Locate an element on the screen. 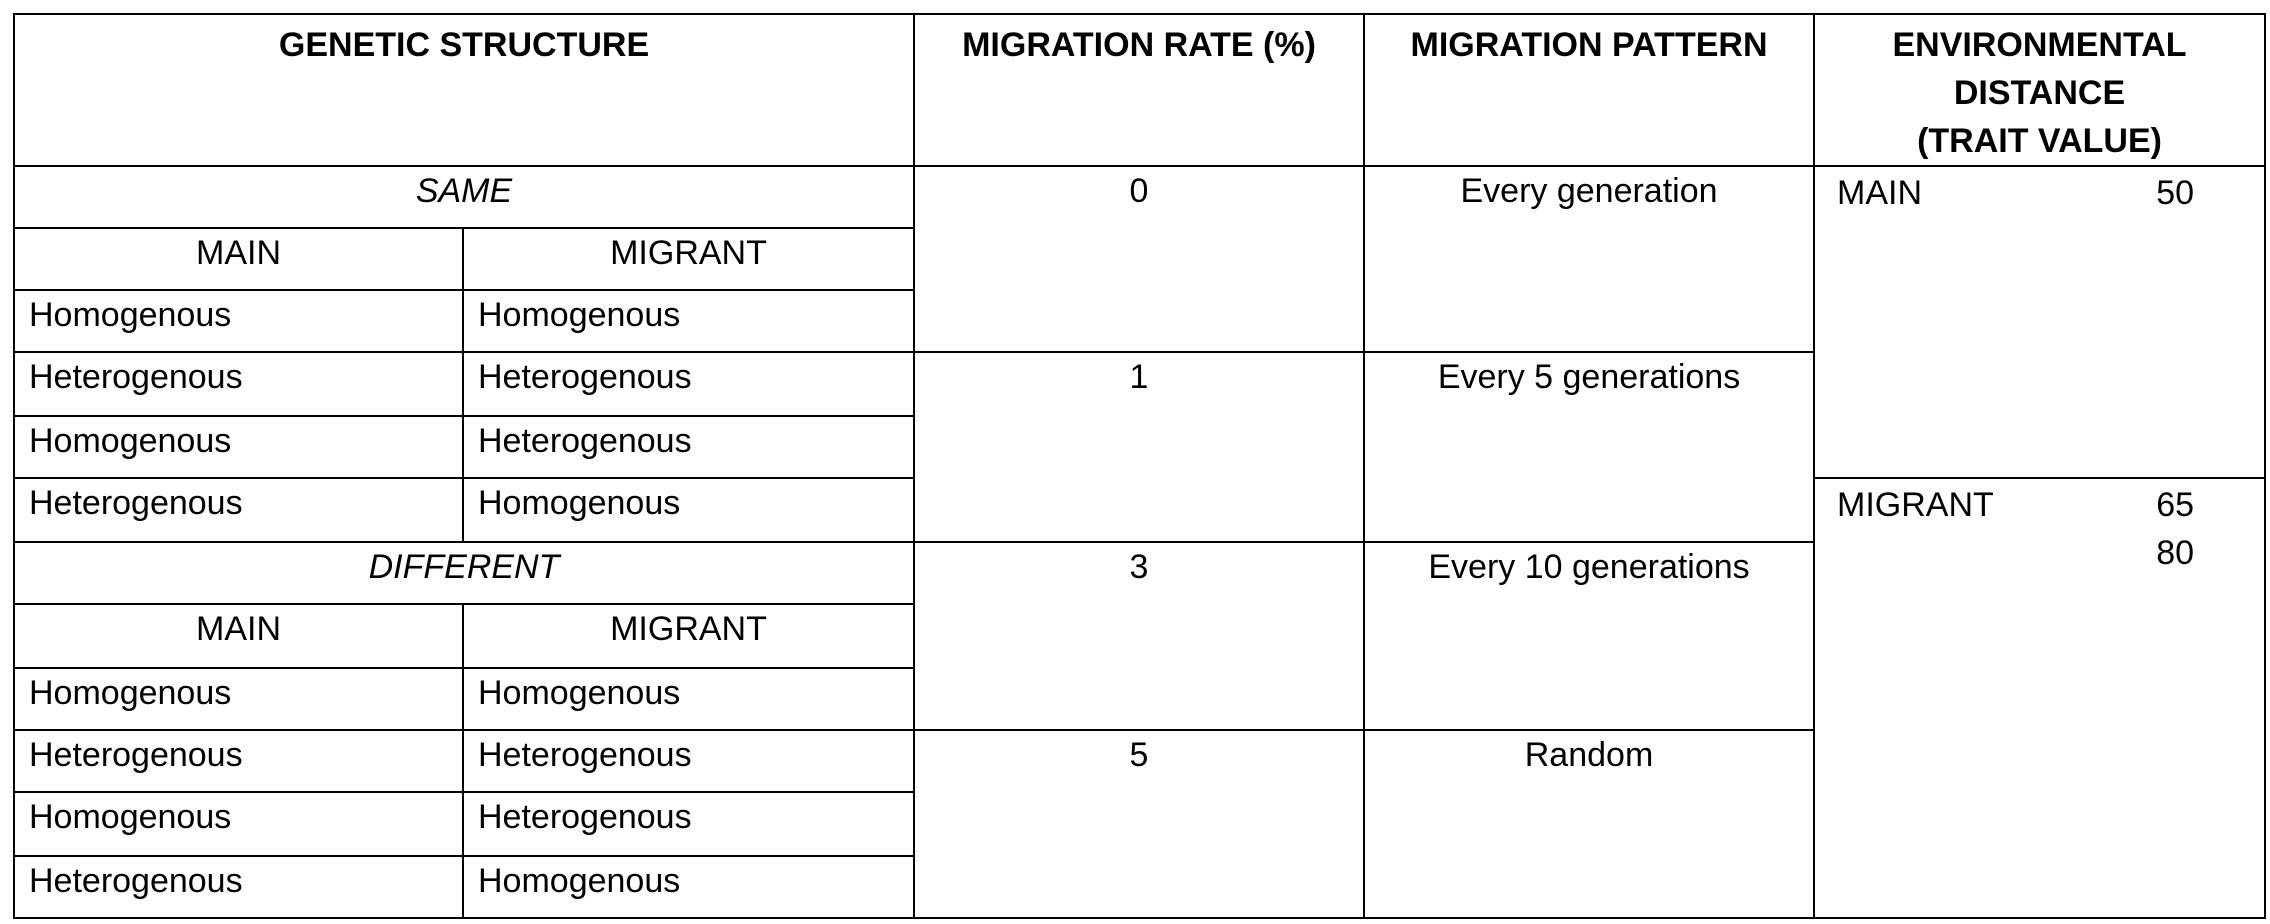 The image size is (2270, 924). group-label-different: DIFFERENT is located at coordinates (464, 573).